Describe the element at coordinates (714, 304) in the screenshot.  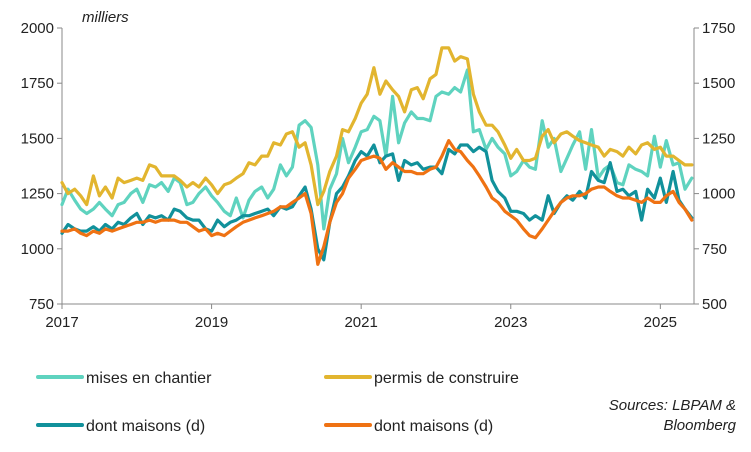
I see `right-tick-label: 500` at that location.